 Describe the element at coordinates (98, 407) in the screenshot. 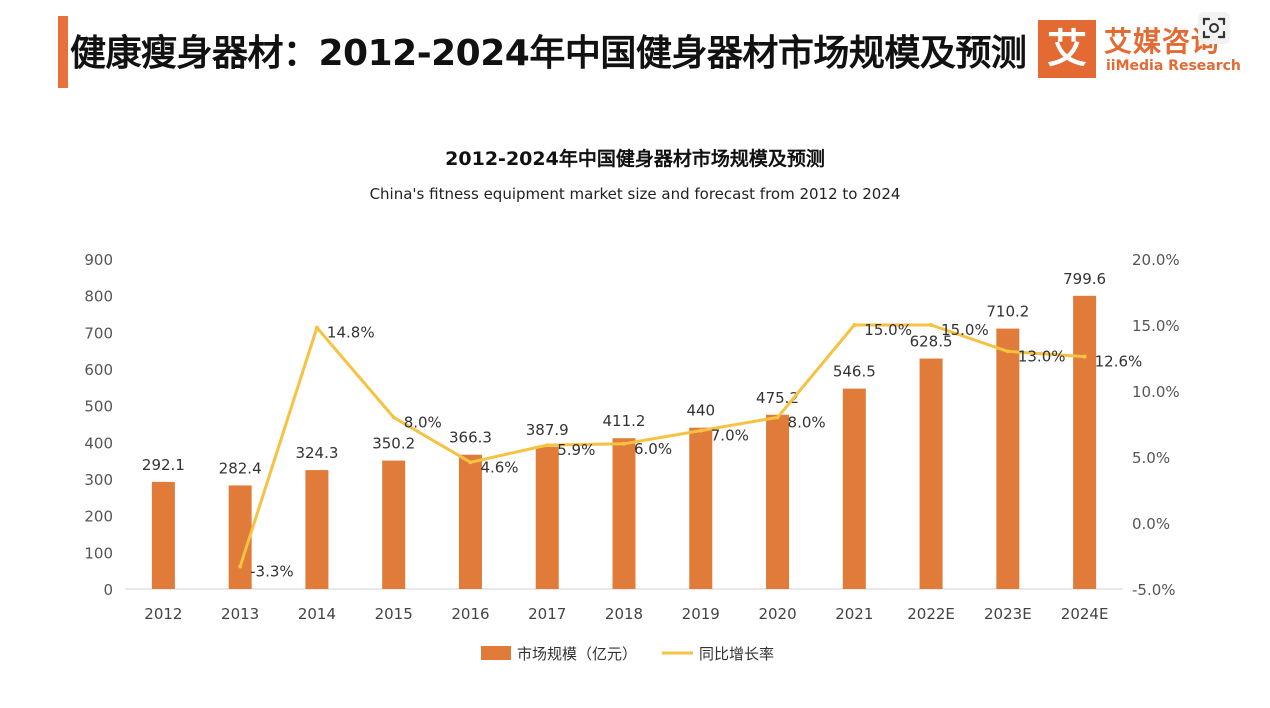

I see `y-left-tick-label: 500` at that location.